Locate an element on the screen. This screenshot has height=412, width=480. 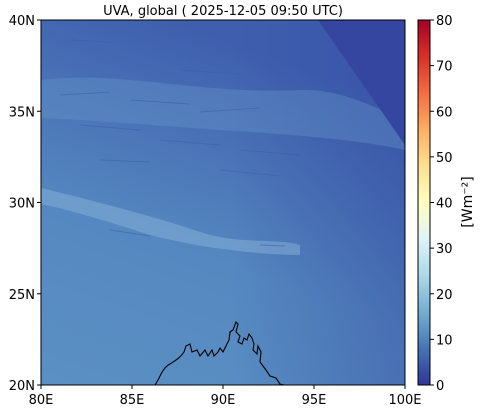
colorbar-tick-label: 70 is located at coordinates (444, 67).